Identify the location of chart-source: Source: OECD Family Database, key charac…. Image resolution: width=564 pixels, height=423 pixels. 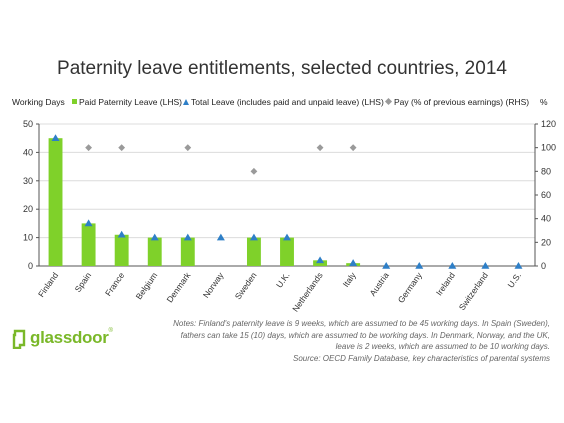
(421, 358).